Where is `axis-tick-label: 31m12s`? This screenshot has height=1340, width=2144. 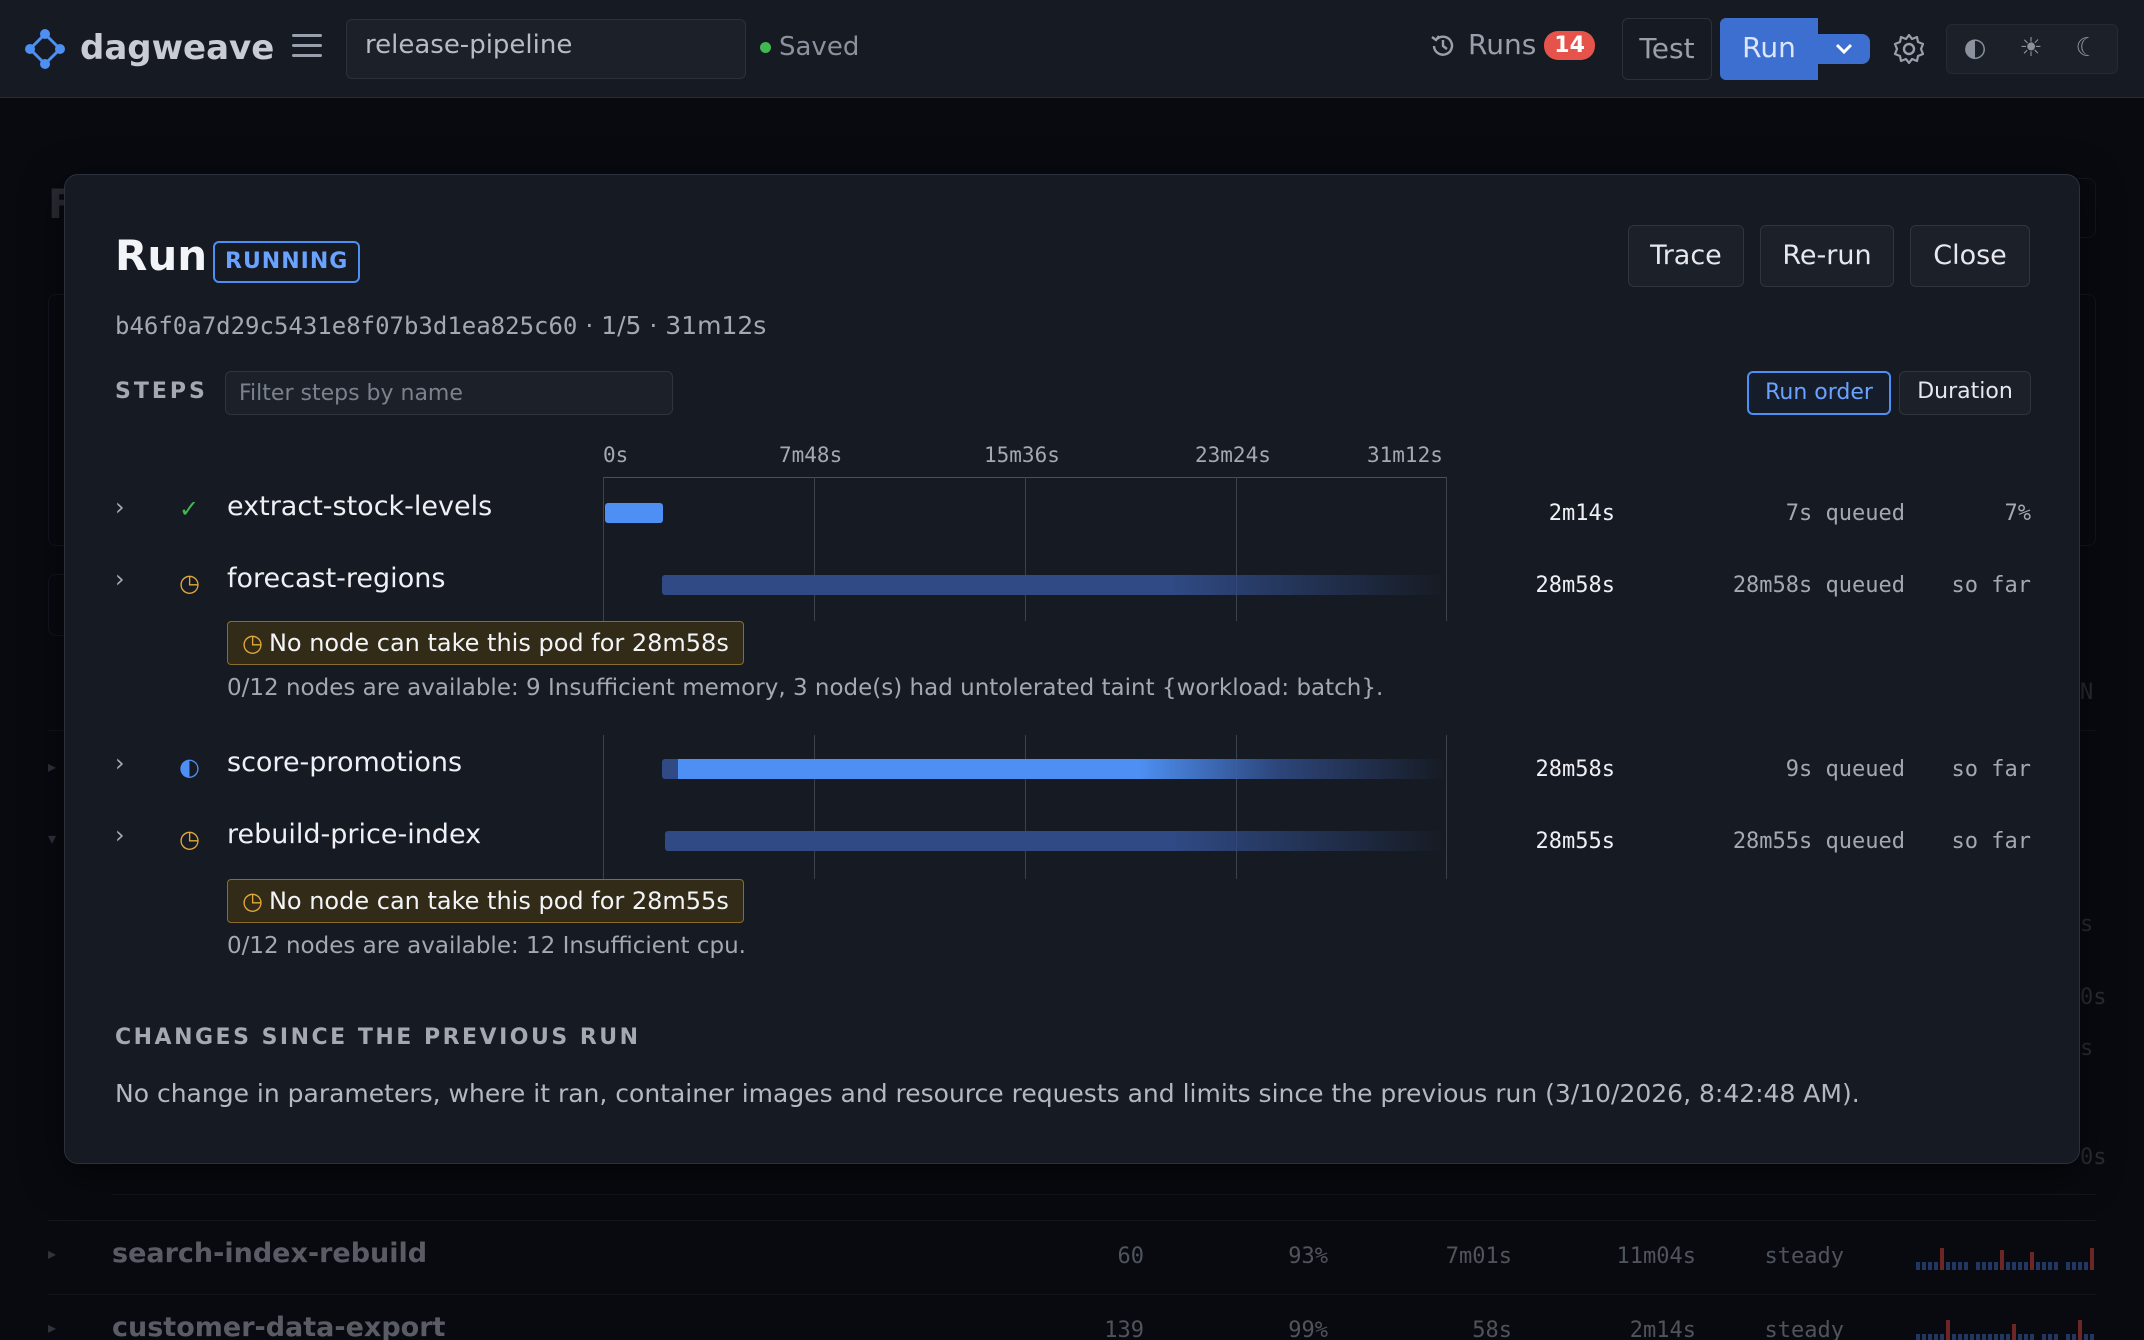
axis-tick-label: 31m12s is located at coordinates (1405, 455).